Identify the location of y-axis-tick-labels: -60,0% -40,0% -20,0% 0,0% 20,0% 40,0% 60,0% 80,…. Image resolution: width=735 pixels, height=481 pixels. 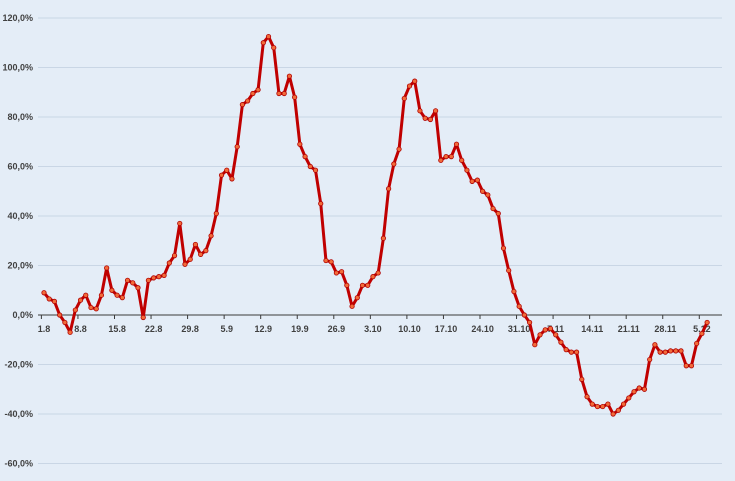
(17, 241).